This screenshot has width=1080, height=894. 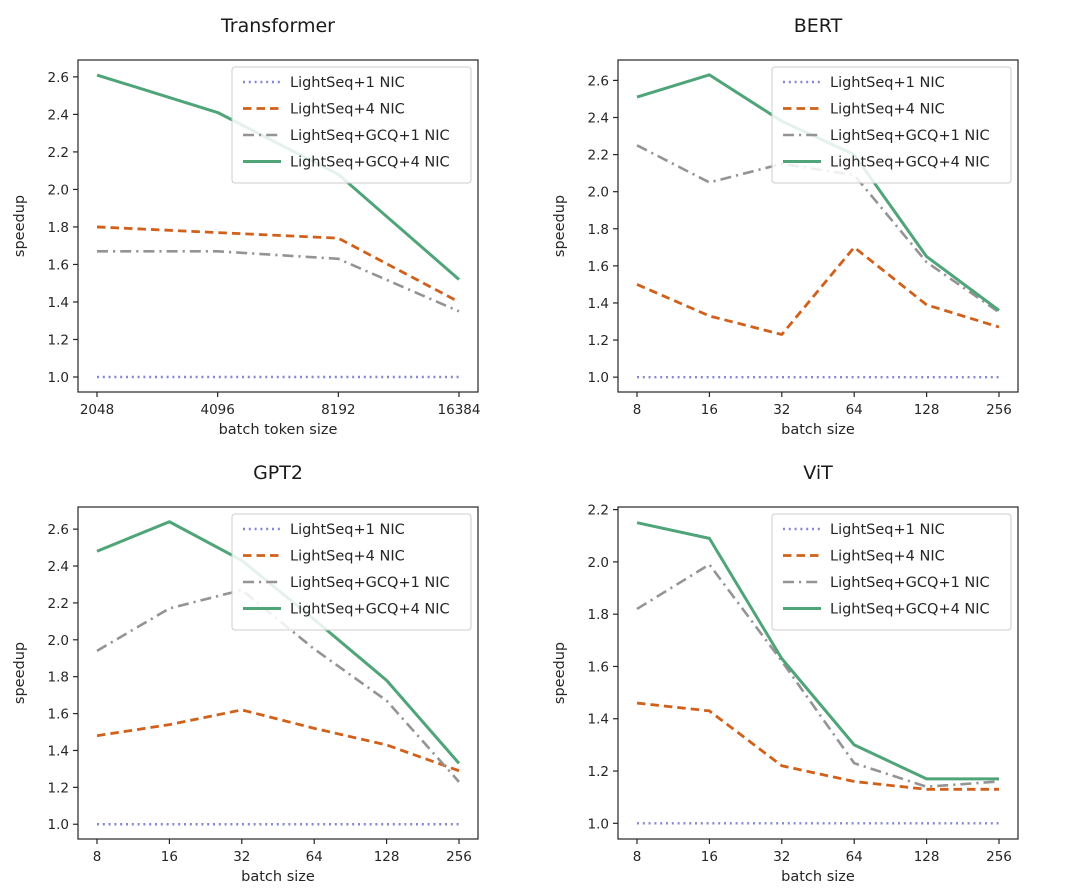 I want to click on legend-label: LightSeq+GCQ+1 NIC, so click(x=370, y=583).